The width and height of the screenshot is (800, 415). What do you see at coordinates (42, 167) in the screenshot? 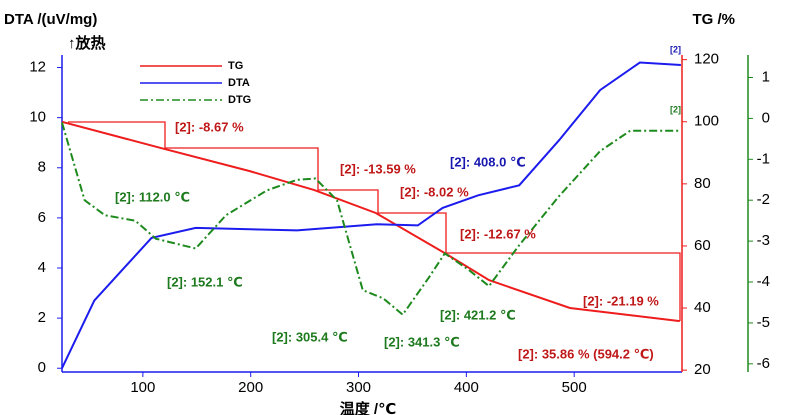
I see `y-tick-label: 8` at bounding box center [42, 167].